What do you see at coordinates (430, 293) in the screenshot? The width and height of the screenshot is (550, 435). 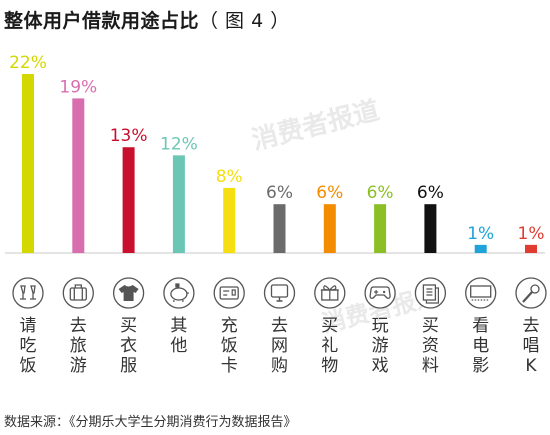 I see `documents-icon` at bounding box center [430, 293].